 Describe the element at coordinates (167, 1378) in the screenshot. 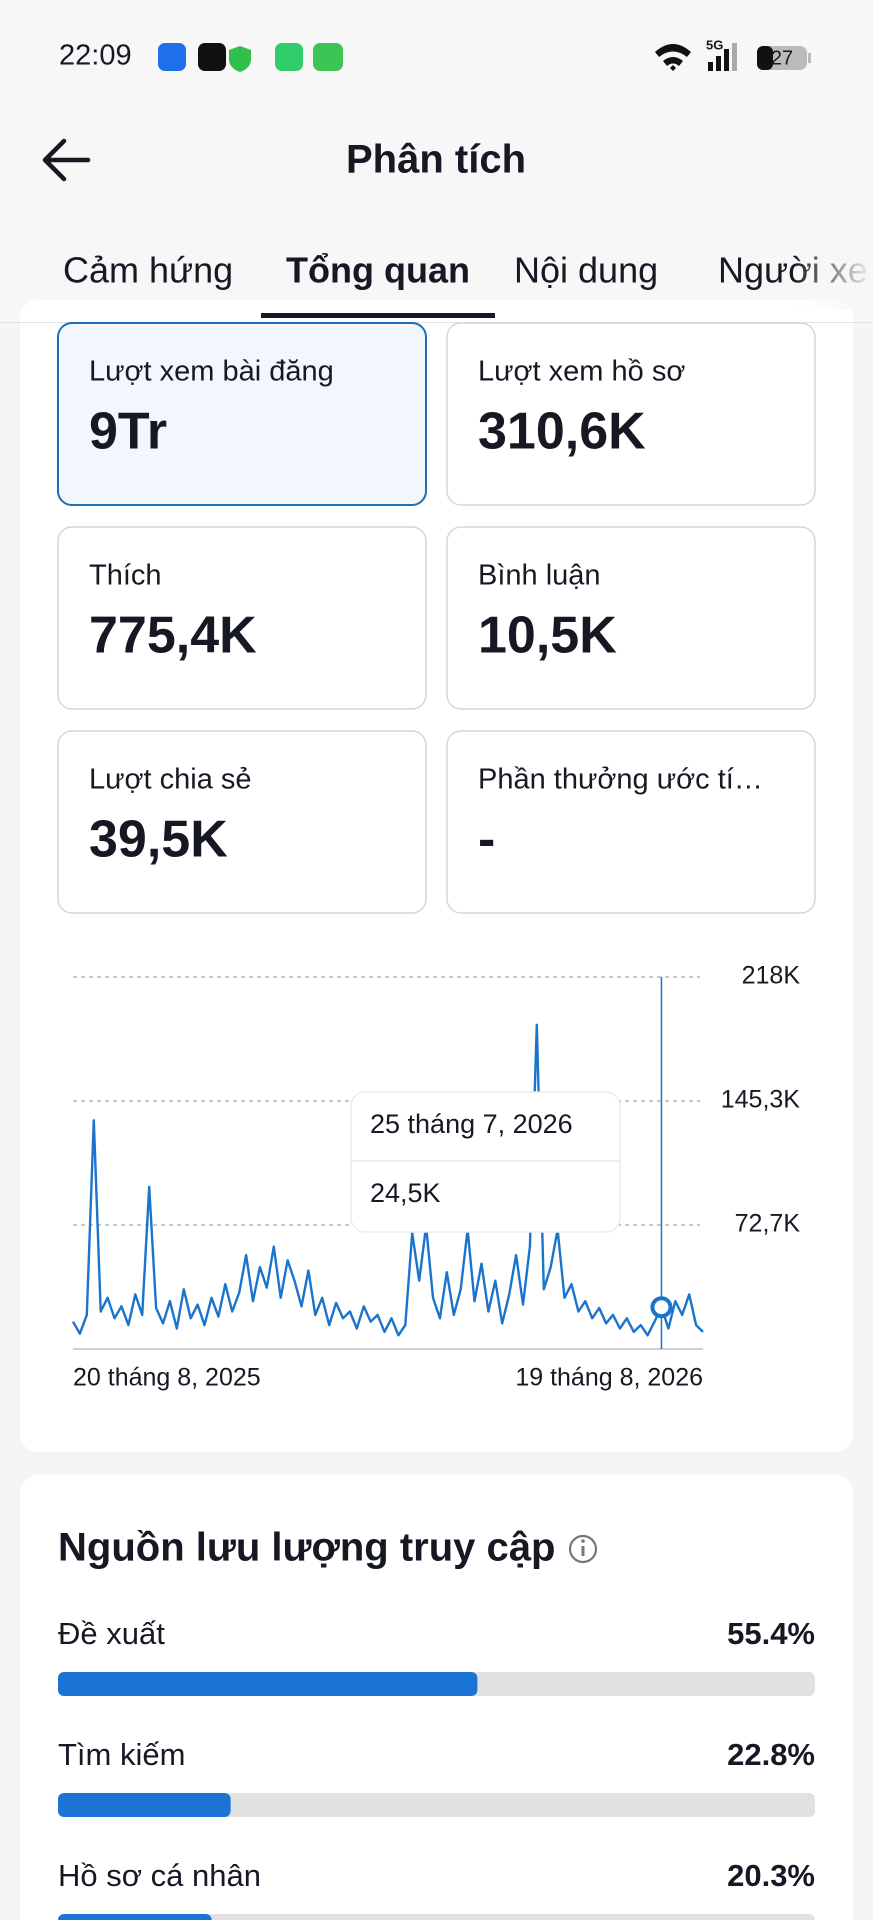

I see `x-tick-label: 20 tháng 8, 2025` at that location.